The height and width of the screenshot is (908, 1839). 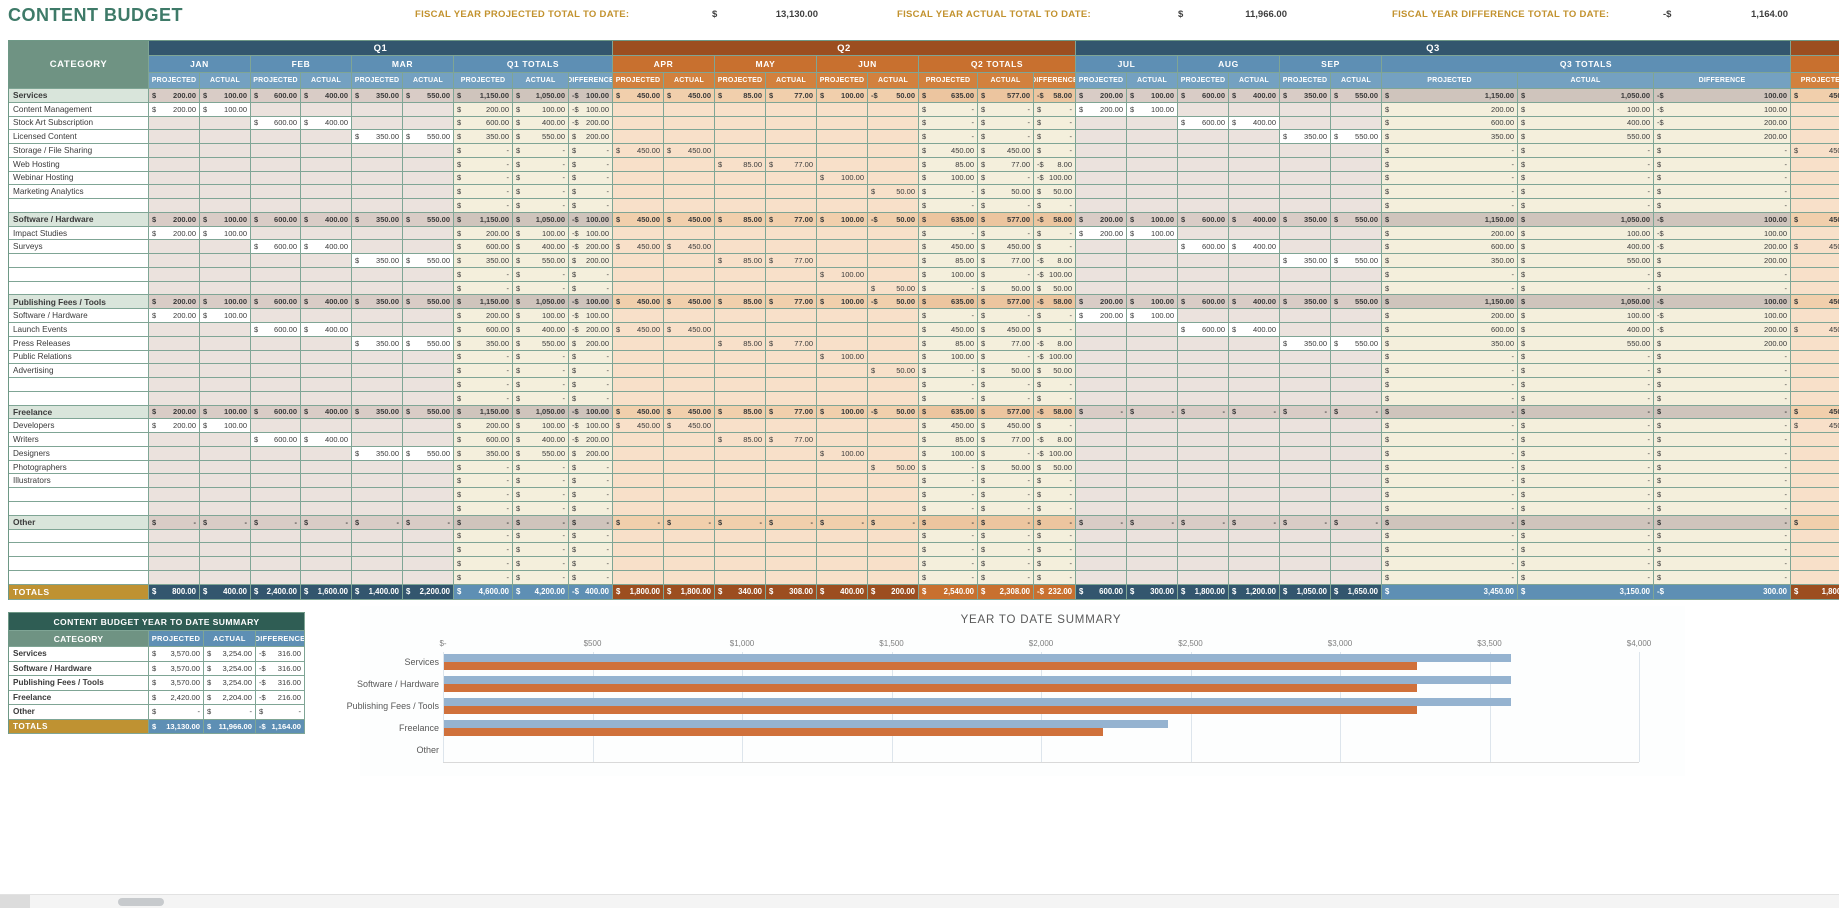 What do you see at coordinates (1450, 592) in the screenshot?
I see `totals-cell: $3,450.00` at bounding box center [1450, 592].